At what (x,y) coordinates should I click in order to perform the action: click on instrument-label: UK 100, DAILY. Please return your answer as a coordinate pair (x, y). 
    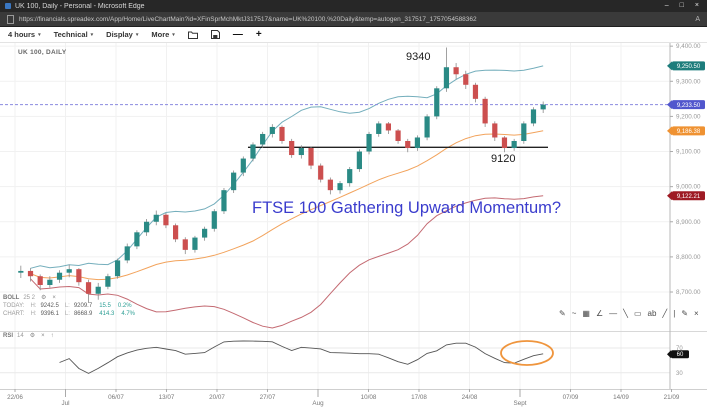
    Looking at the image, I should click on (42, 52).